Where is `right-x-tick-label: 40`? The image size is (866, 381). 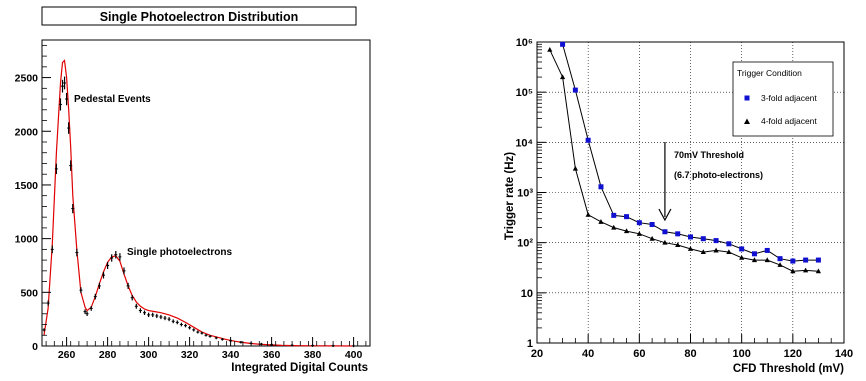
right-x-tick-label: 40 is located at coordinates (588, 354).